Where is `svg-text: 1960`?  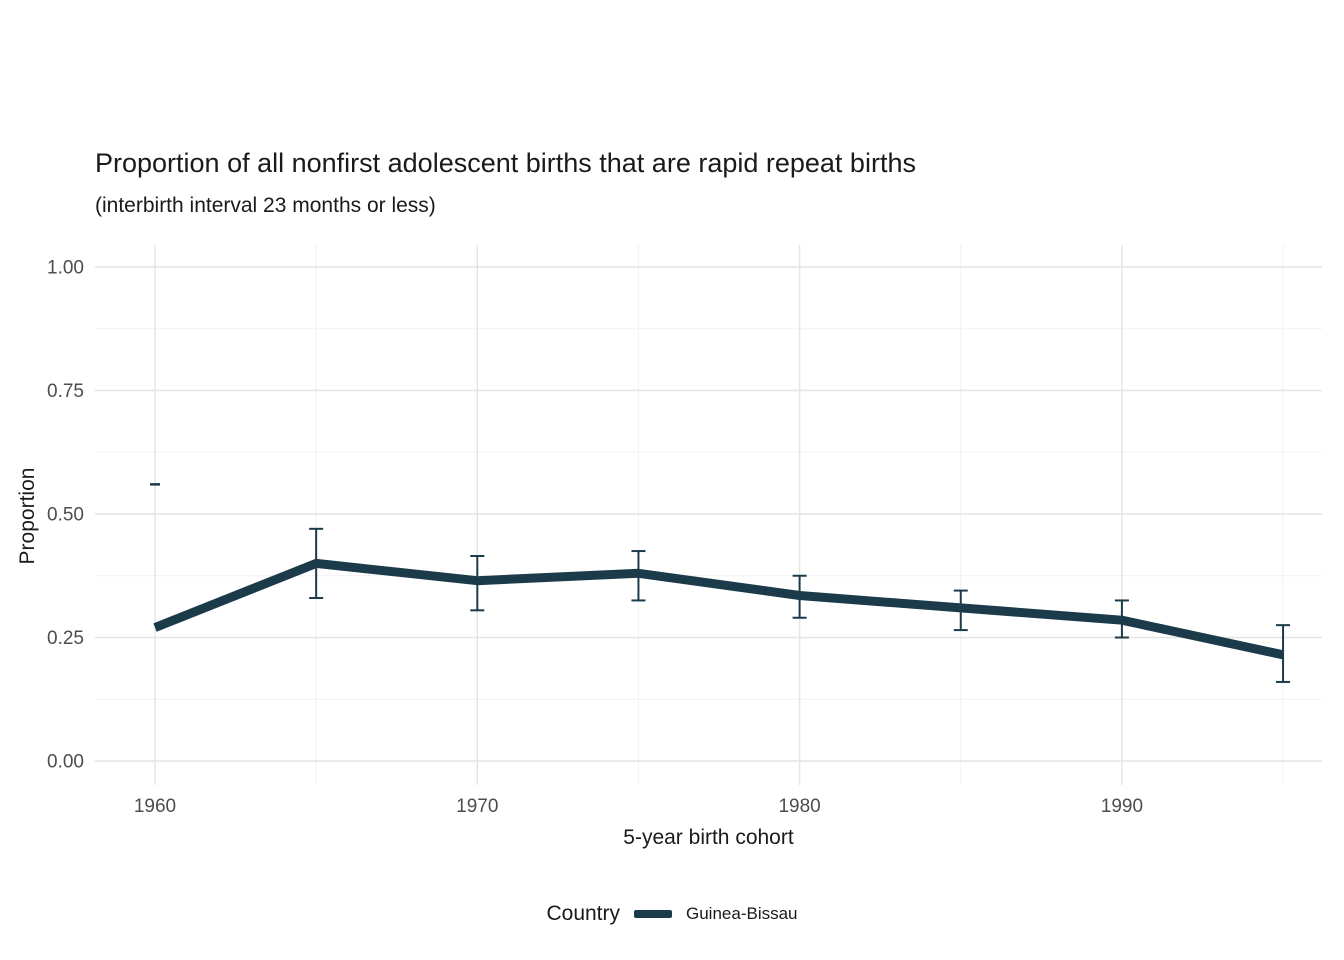 svg-text: 1960 is located at coordinates (155, 806).